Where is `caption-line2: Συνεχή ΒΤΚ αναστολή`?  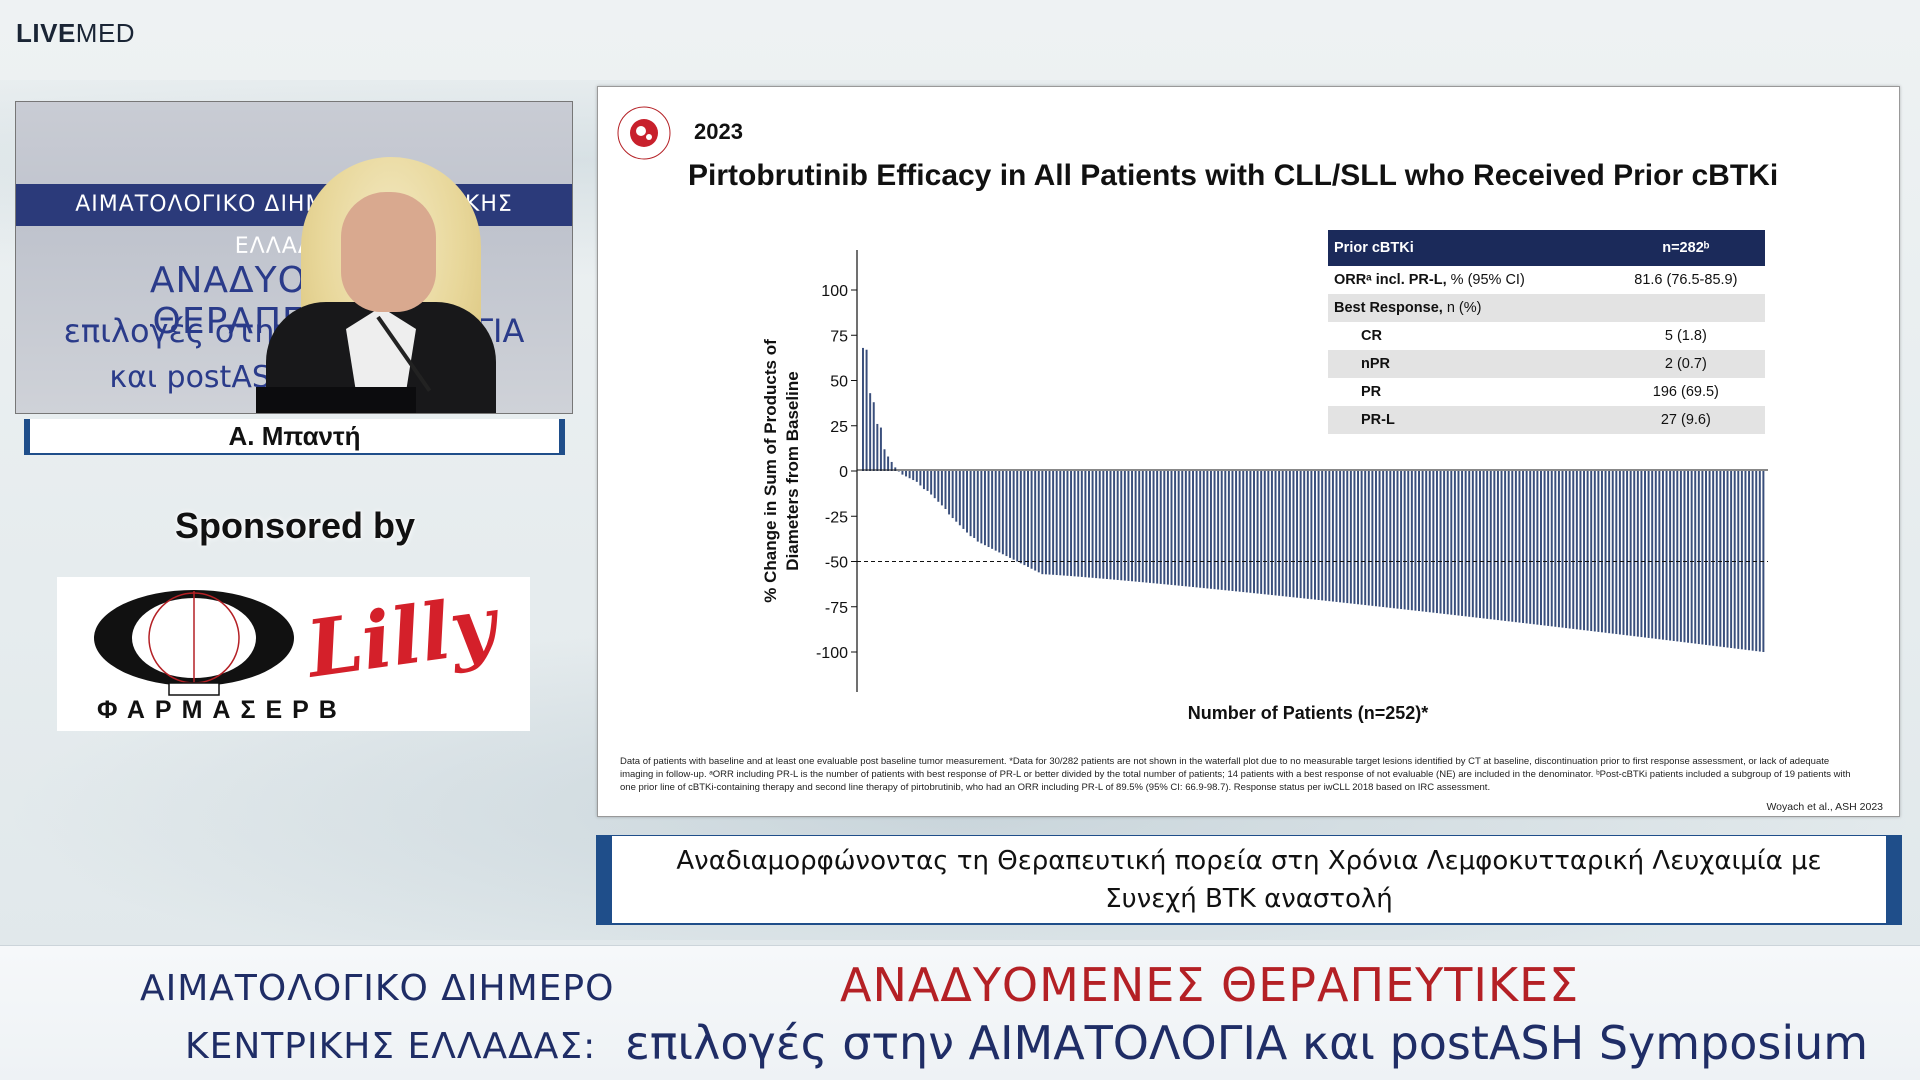
caption-line2: Συνεχή ΒΤΚ αναστολή is located at coordinates (1249, 899).